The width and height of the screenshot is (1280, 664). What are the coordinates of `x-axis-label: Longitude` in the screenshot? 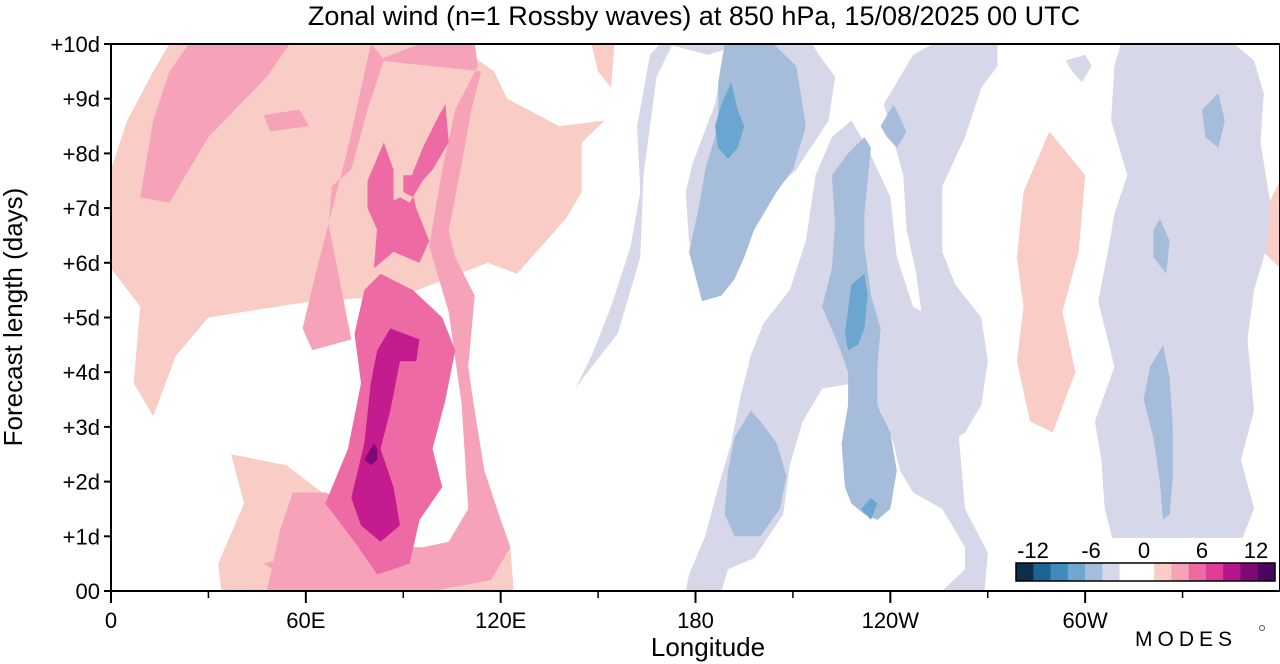 It's located at (708, 647).